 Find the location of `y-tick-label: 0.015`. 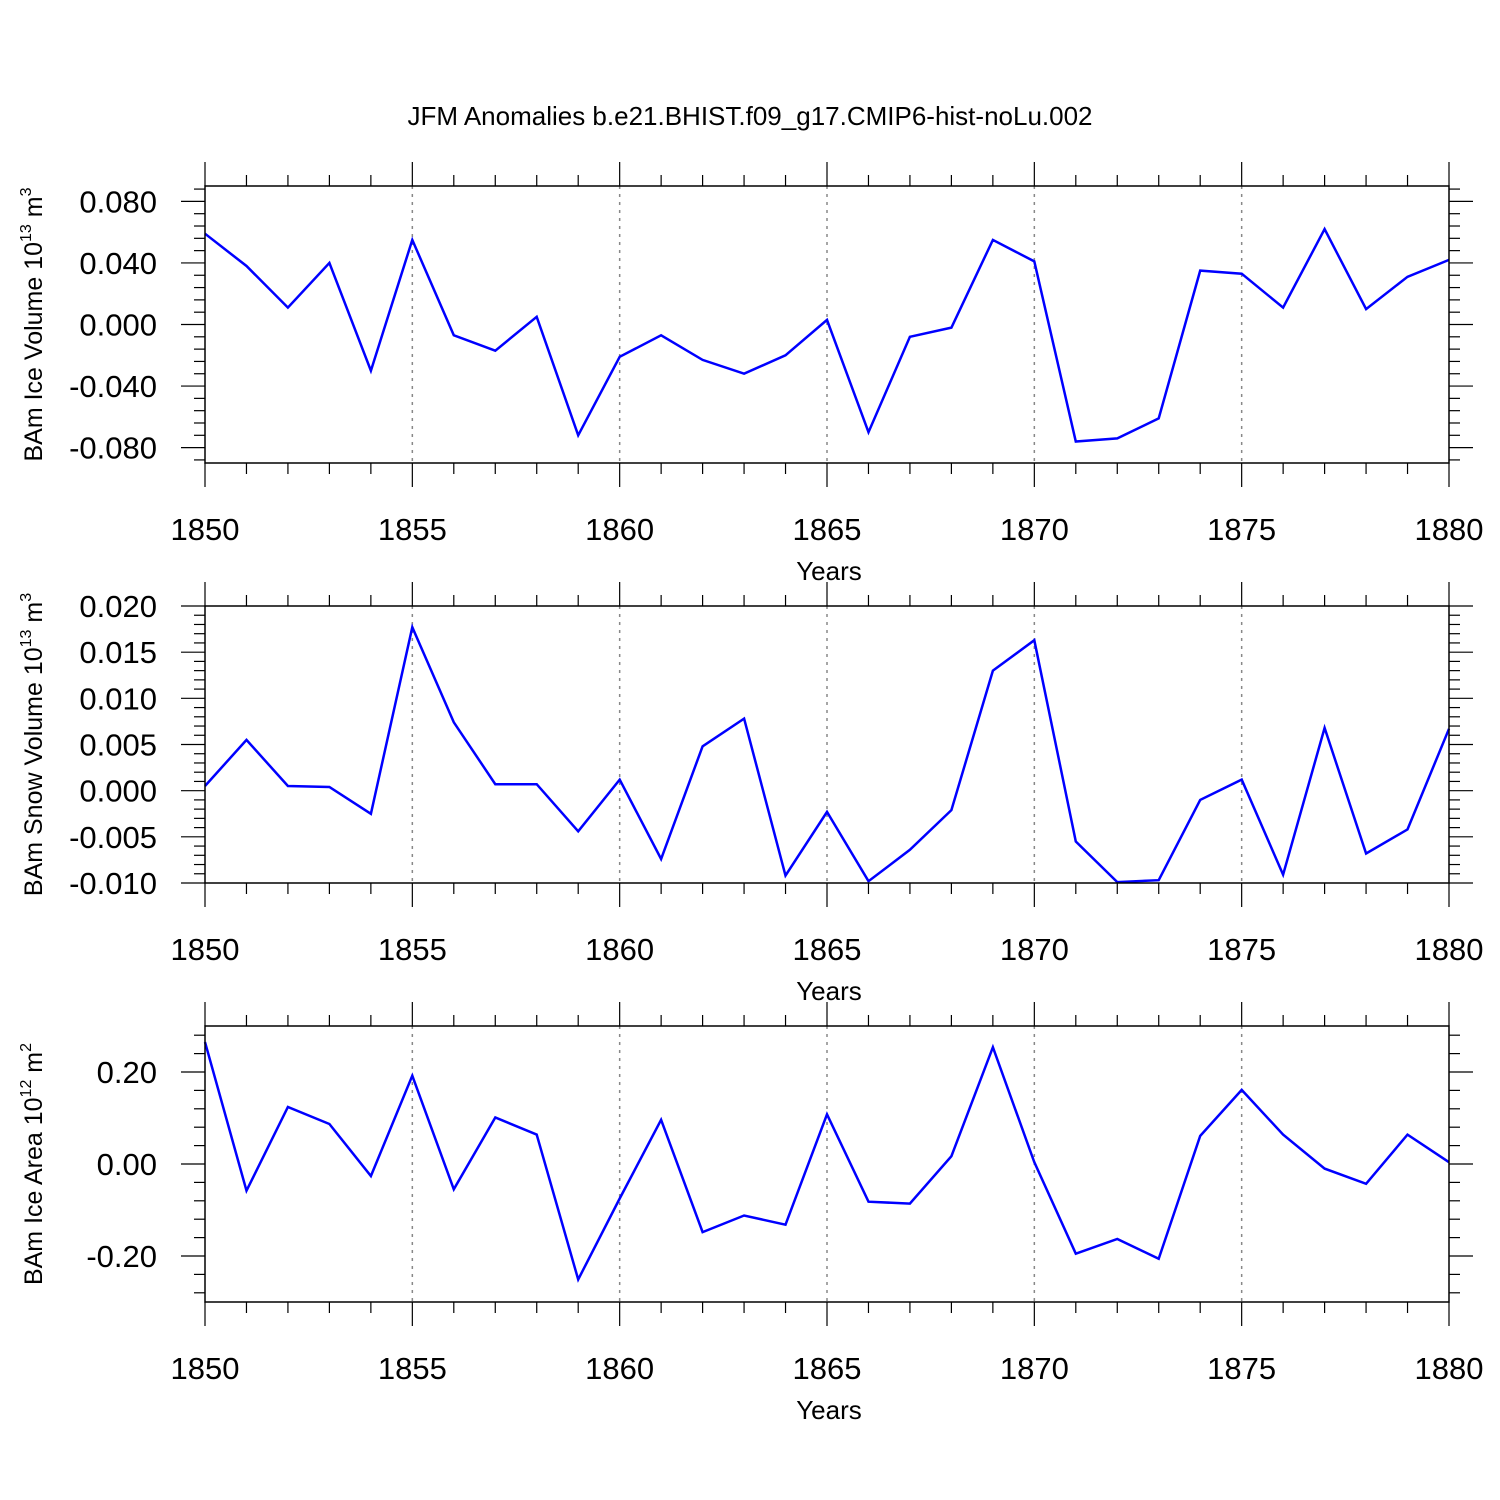

y-tick-label: 0.015 is located at coordinates (118, 652).